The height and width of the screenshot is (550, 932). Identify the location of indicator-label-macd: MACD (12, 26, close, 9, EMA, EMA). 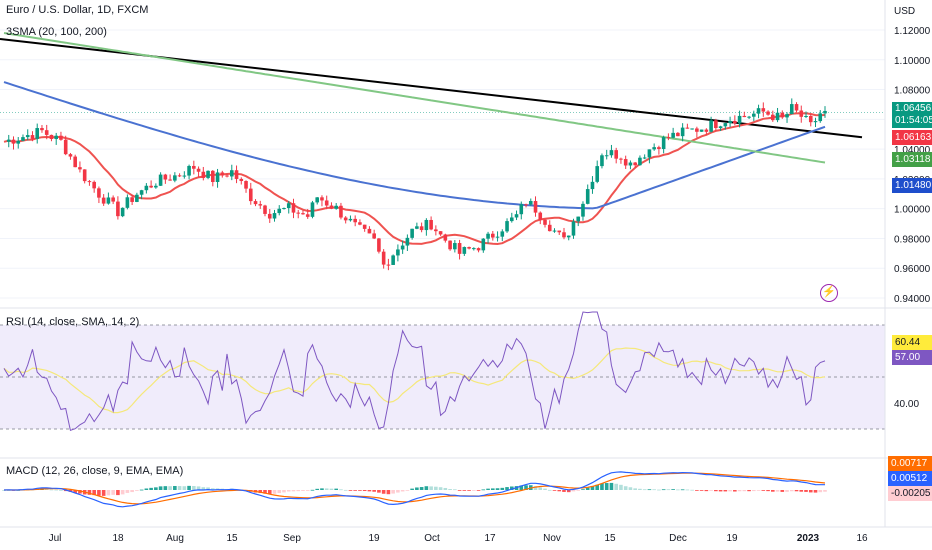
(95, 471).